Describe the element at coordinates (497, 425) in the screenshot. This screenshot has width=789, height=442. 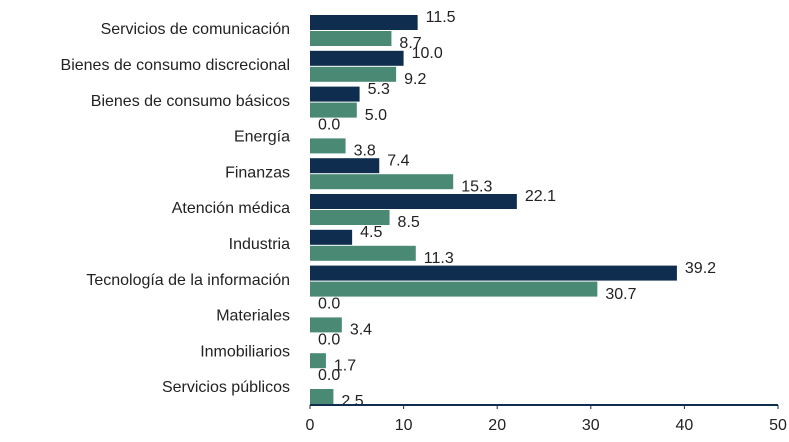
I see `x-tick-label: 20` at that location.